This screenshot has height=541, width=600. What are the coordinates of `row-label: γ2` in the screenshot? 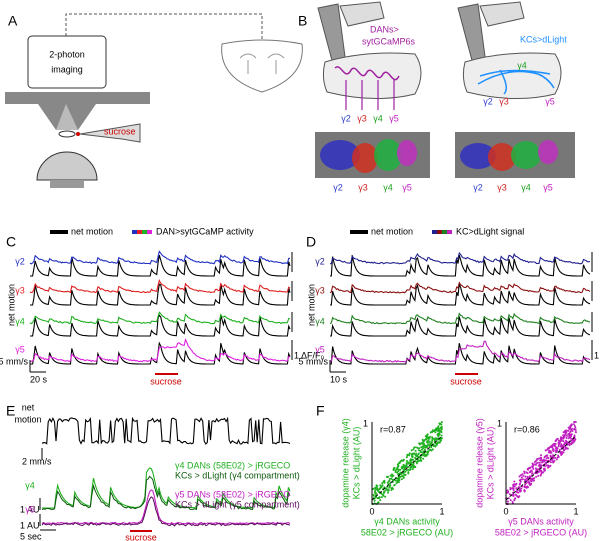 It's located at (20, 261).